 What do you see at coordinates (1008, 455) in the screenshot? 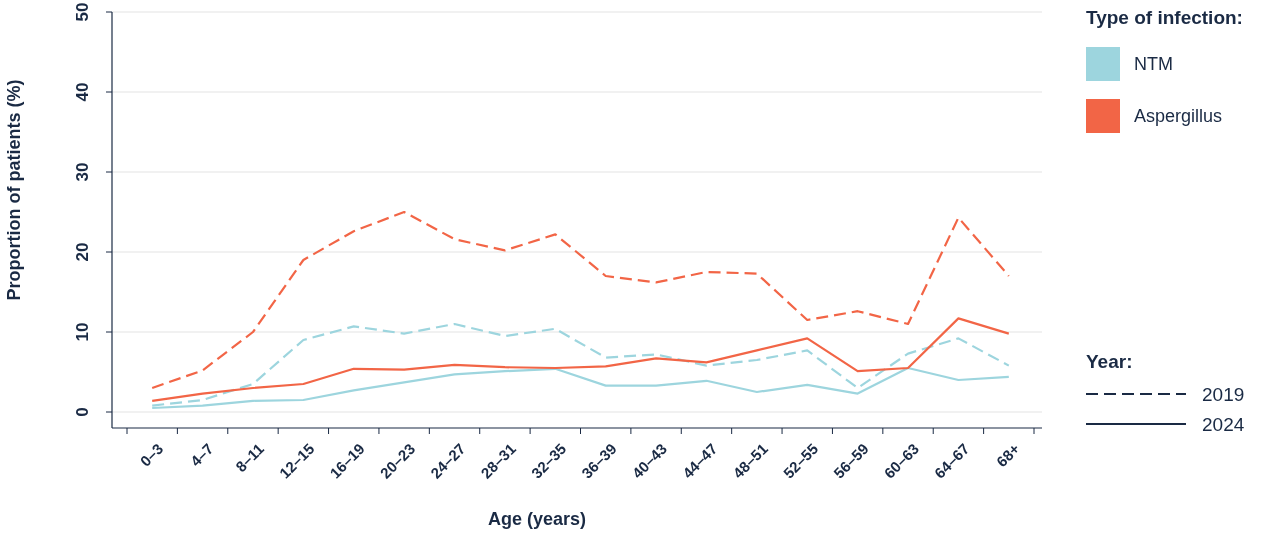
I see `x-tick-label: 68+` at bounding box center [1008, 455].